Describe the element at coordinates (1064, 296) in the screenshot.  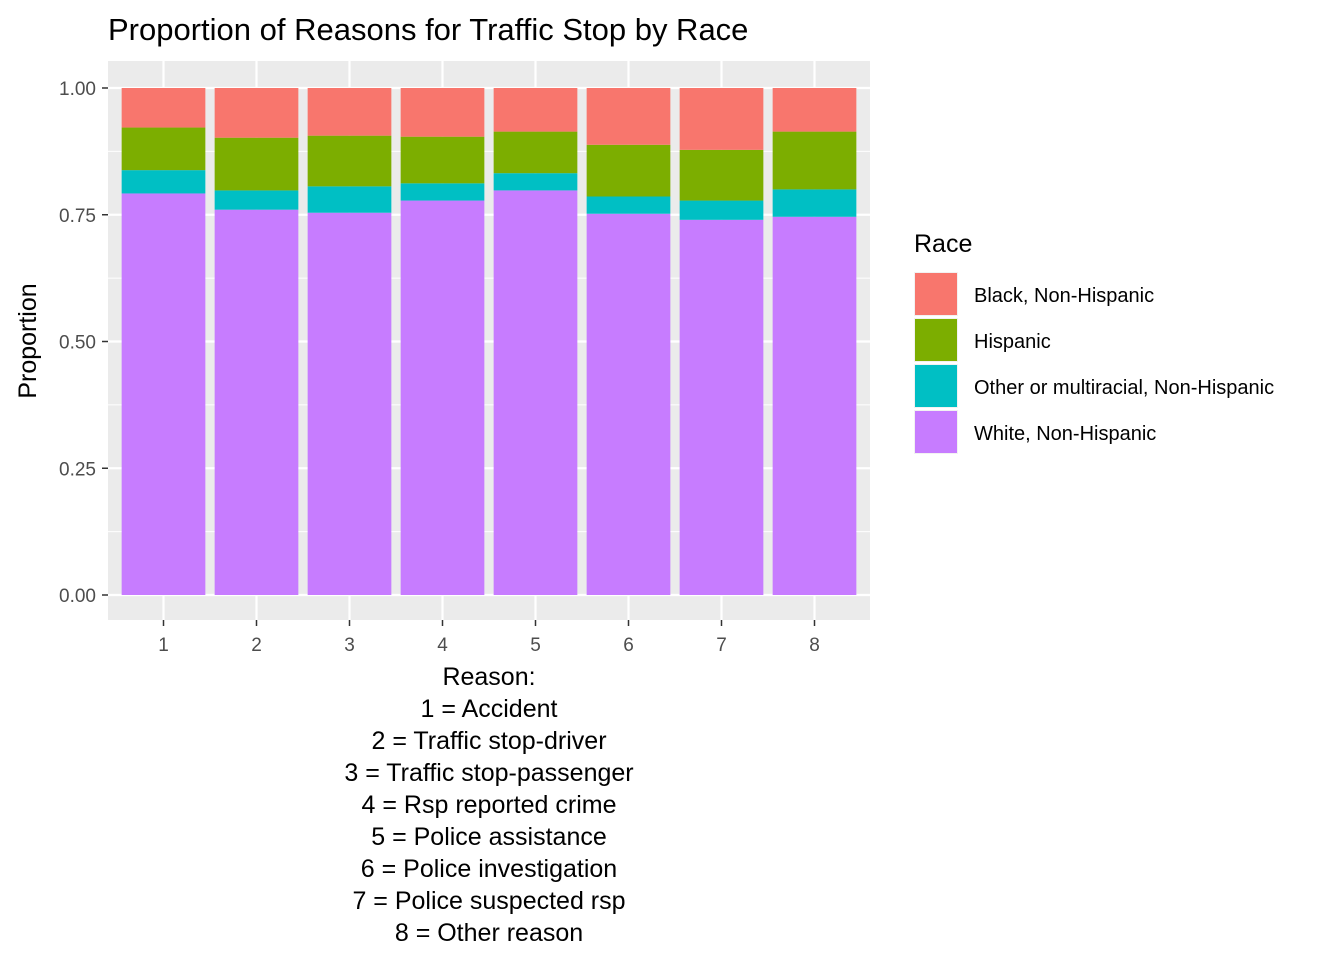
I see `legend-label: Black, Non-Hispanic` at that location.